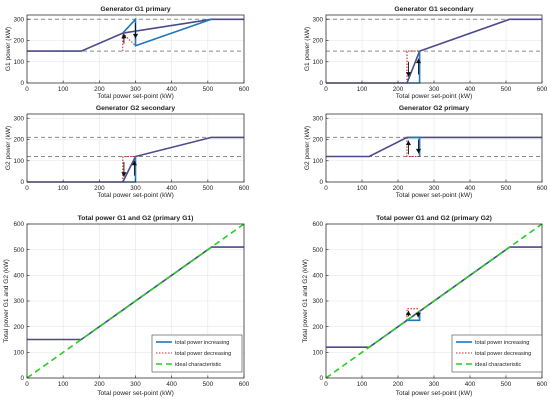  I want to click on y-tick-label: 500, so click(18, 250).